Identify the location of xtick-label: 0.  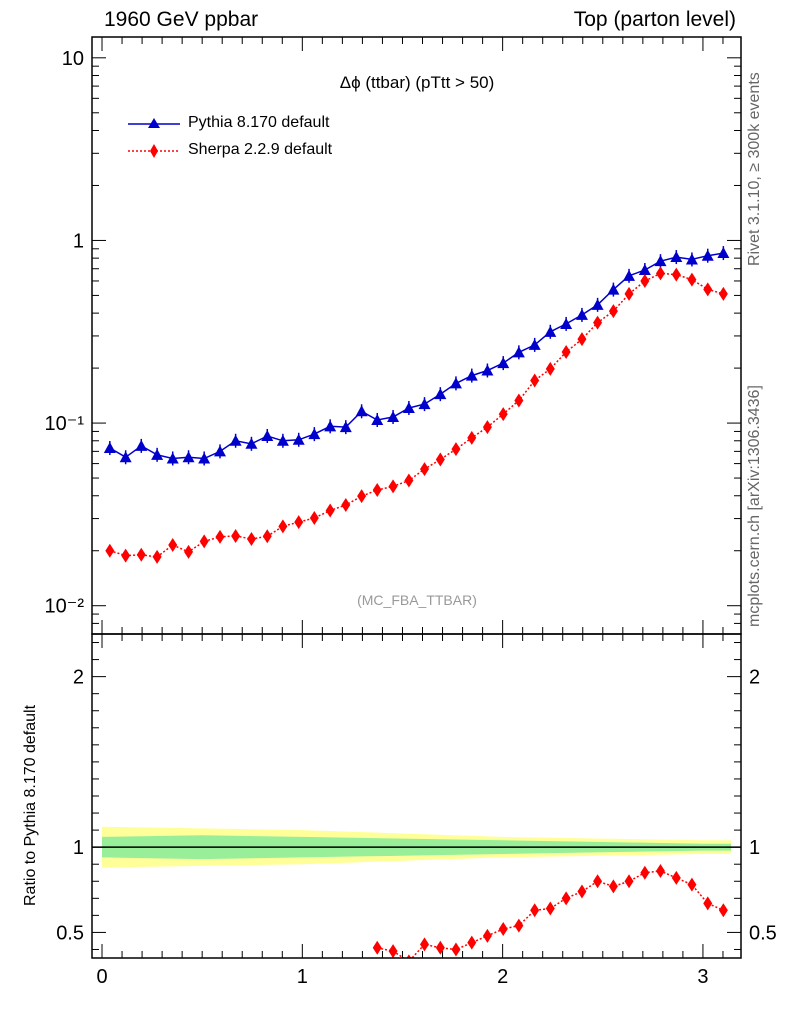
(101, 977).